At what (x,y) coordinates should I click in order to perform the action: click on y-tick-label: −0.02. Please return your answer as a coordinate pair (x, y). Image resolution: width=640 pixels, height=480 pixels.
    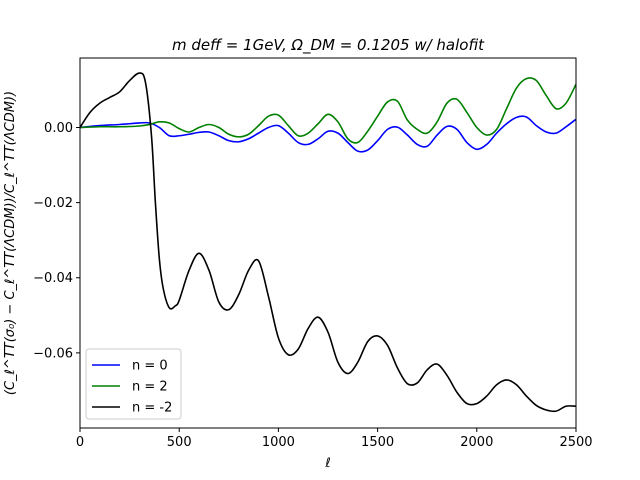
    Looking at the image, I should click on (53, 203).